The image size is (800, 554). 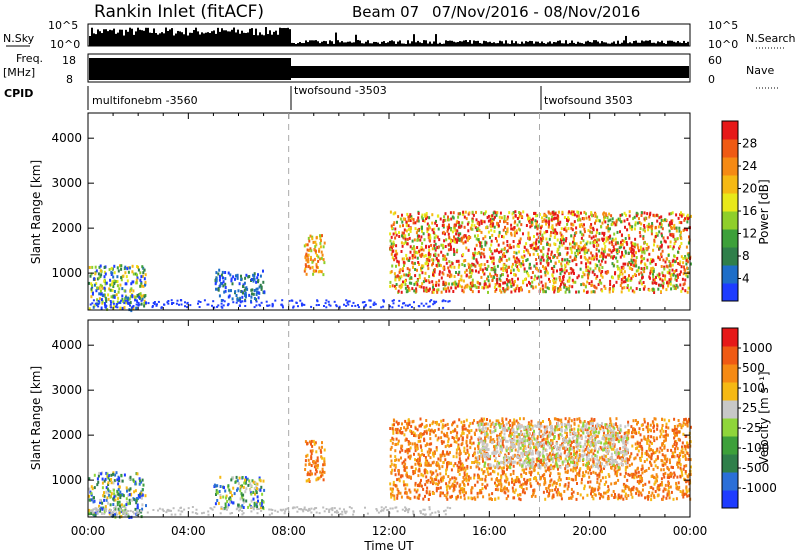 I want to click on colorbar-tick-label: 4, so click(x=746, y=279).